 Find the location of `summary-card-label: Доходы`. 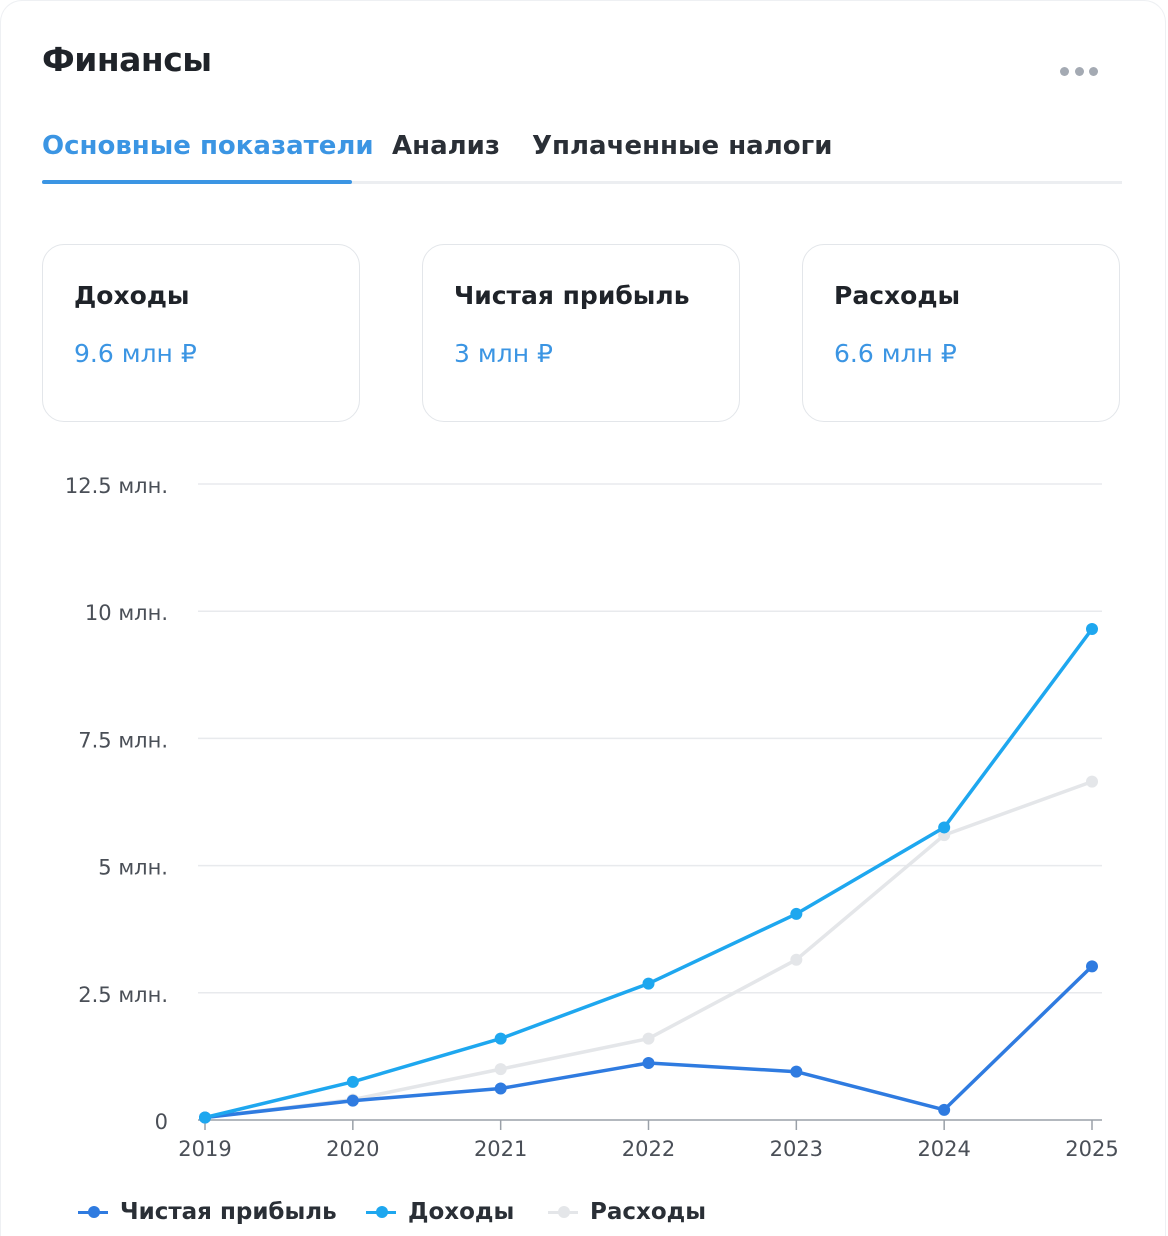

summary-card-label: Доходы is located at coordinates (132, 295).